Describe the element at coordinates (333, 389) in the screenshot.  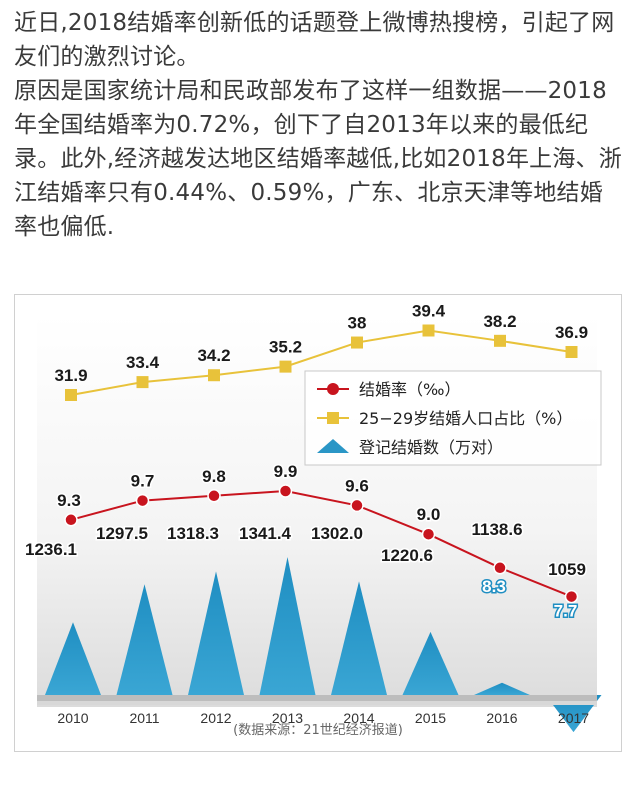
I see `legend-rate-marker` at that location.